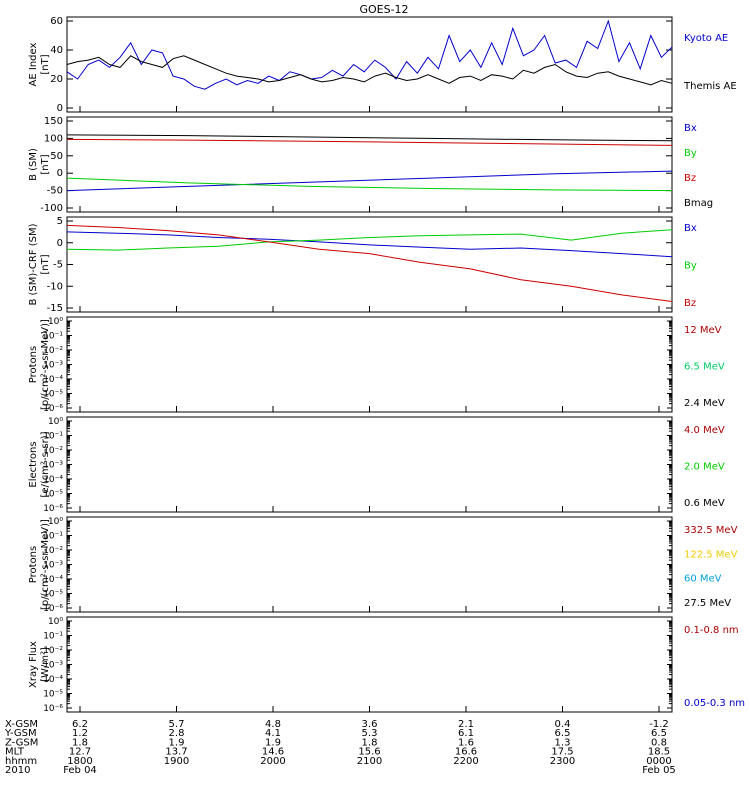 The image size is (750, 804). Describe the element at coordinates (45, 264) in the screenshot. I see `y-axis-label-2-1: [nT]` at that location.